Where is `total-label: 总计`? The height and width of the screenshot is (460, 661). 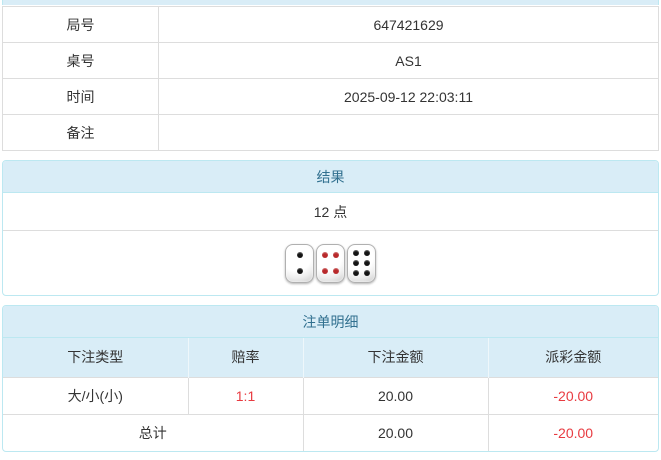
total-label: 总计 is located at coordinates (153, 432).